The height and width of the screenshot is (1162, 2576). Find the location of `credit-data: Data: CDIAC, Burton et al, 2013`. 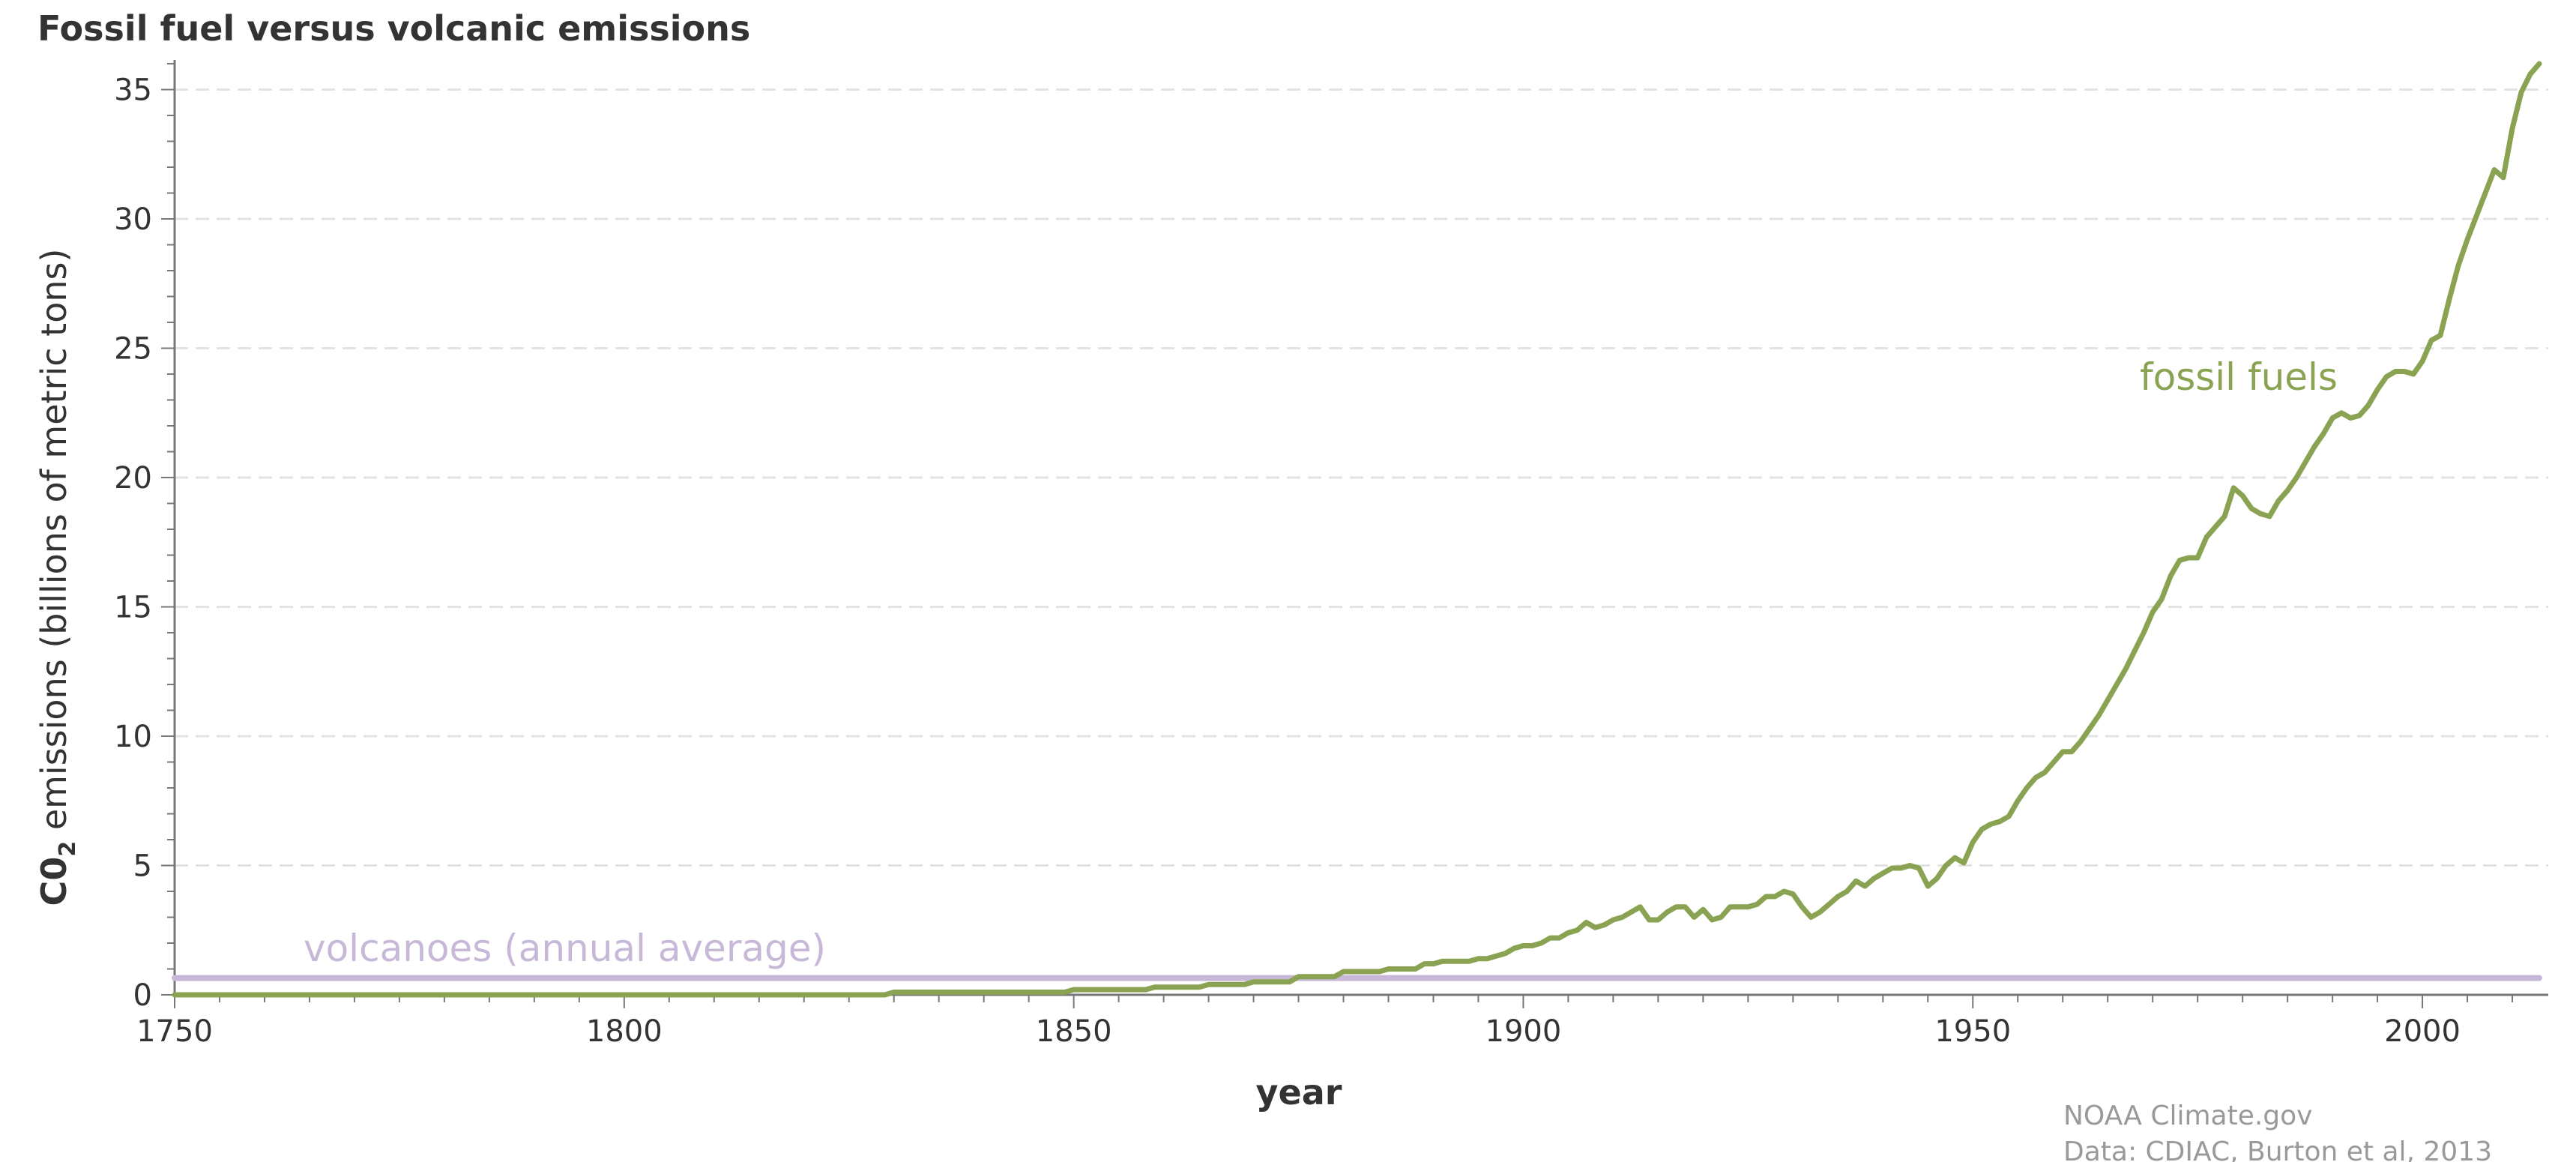

credit-data: Data: CDIAC, Burton et al, 2013 is located at coordinates (2277, 1149).